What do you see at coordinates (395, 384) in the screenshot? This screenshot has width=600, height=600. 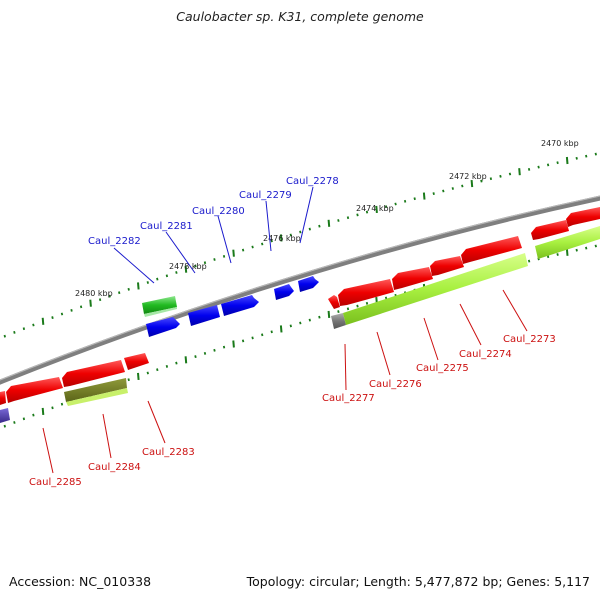 I see `gene-label-caul-2276: Caul_2276` at bounding box center [395, 384].